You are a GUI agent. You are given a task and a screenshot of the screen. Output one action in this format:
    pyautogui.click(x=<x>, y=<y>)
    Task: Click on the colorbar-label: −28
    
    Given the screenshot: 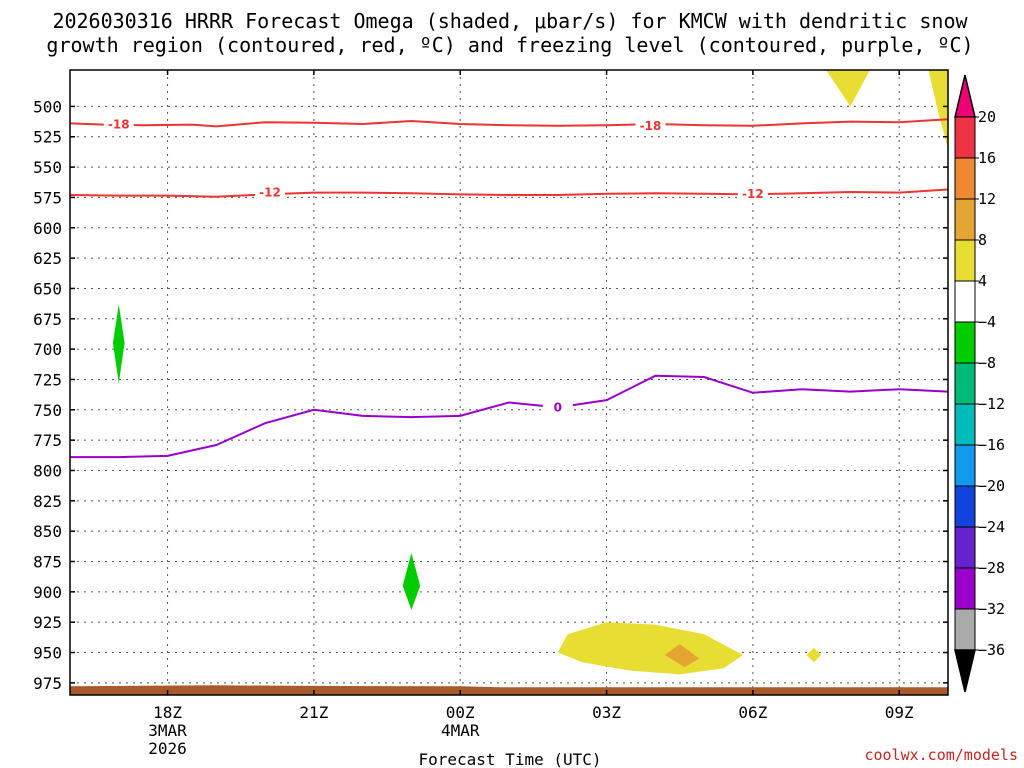 What is the action you would take?
    pyautogui.click(x=991, y=568)
    